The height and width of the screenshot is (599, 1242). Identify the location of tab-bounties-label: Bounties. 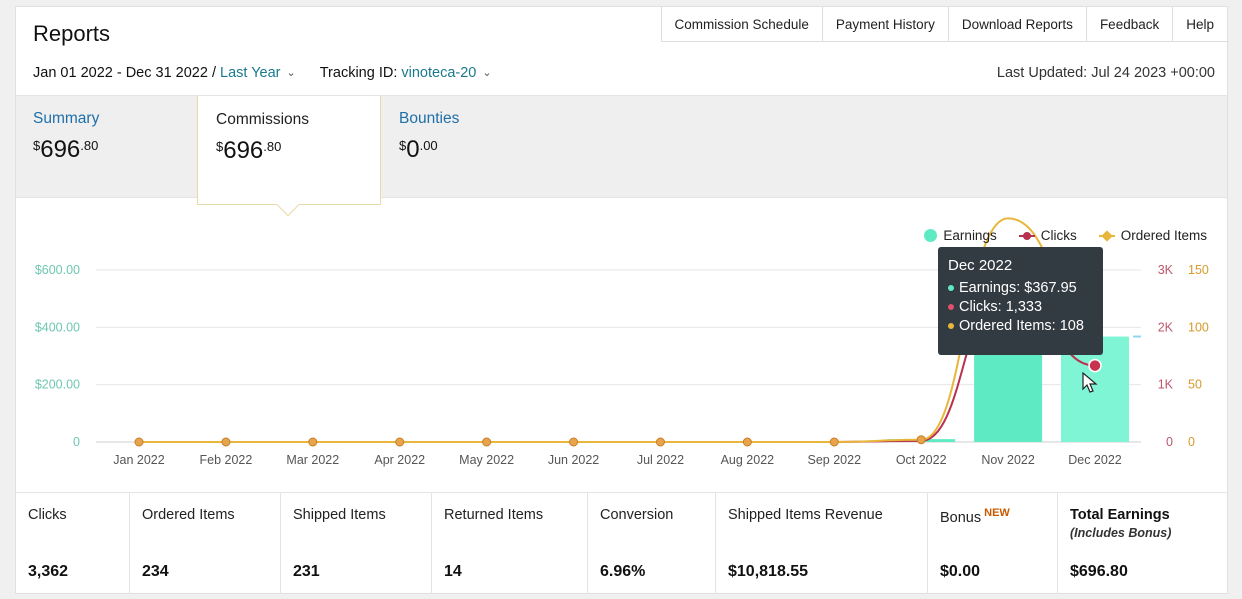
(429, 118).